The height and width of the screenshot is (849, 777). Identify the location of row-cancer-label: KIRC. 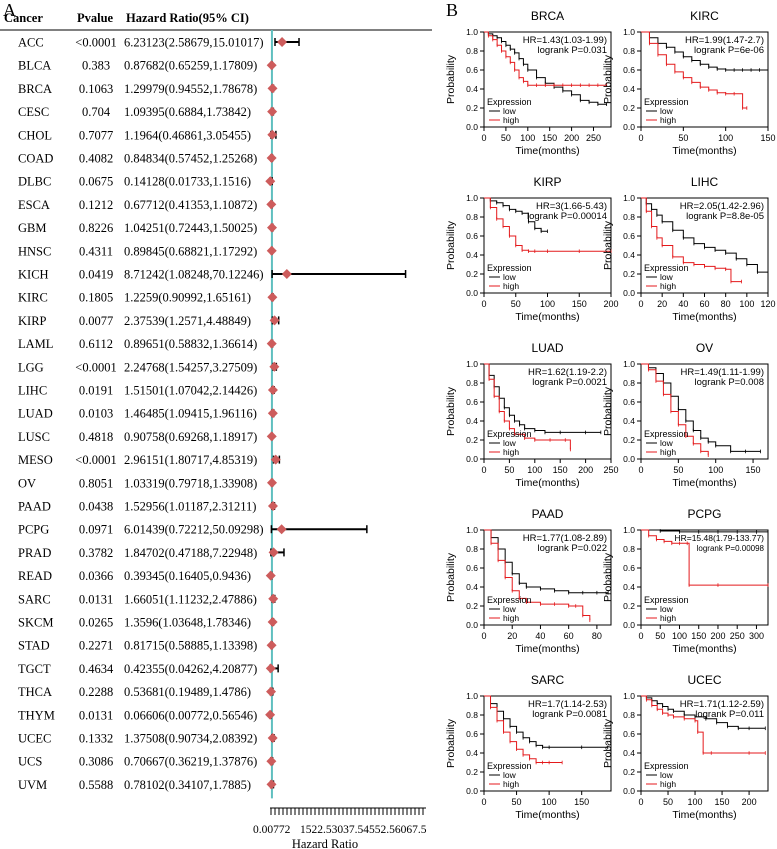
(33, 298).